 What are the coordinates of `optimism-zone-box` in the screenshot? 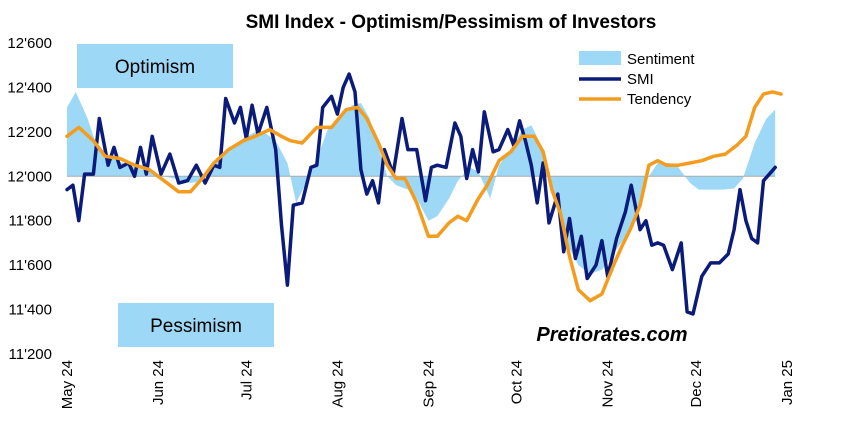 It's located at (155, 66).